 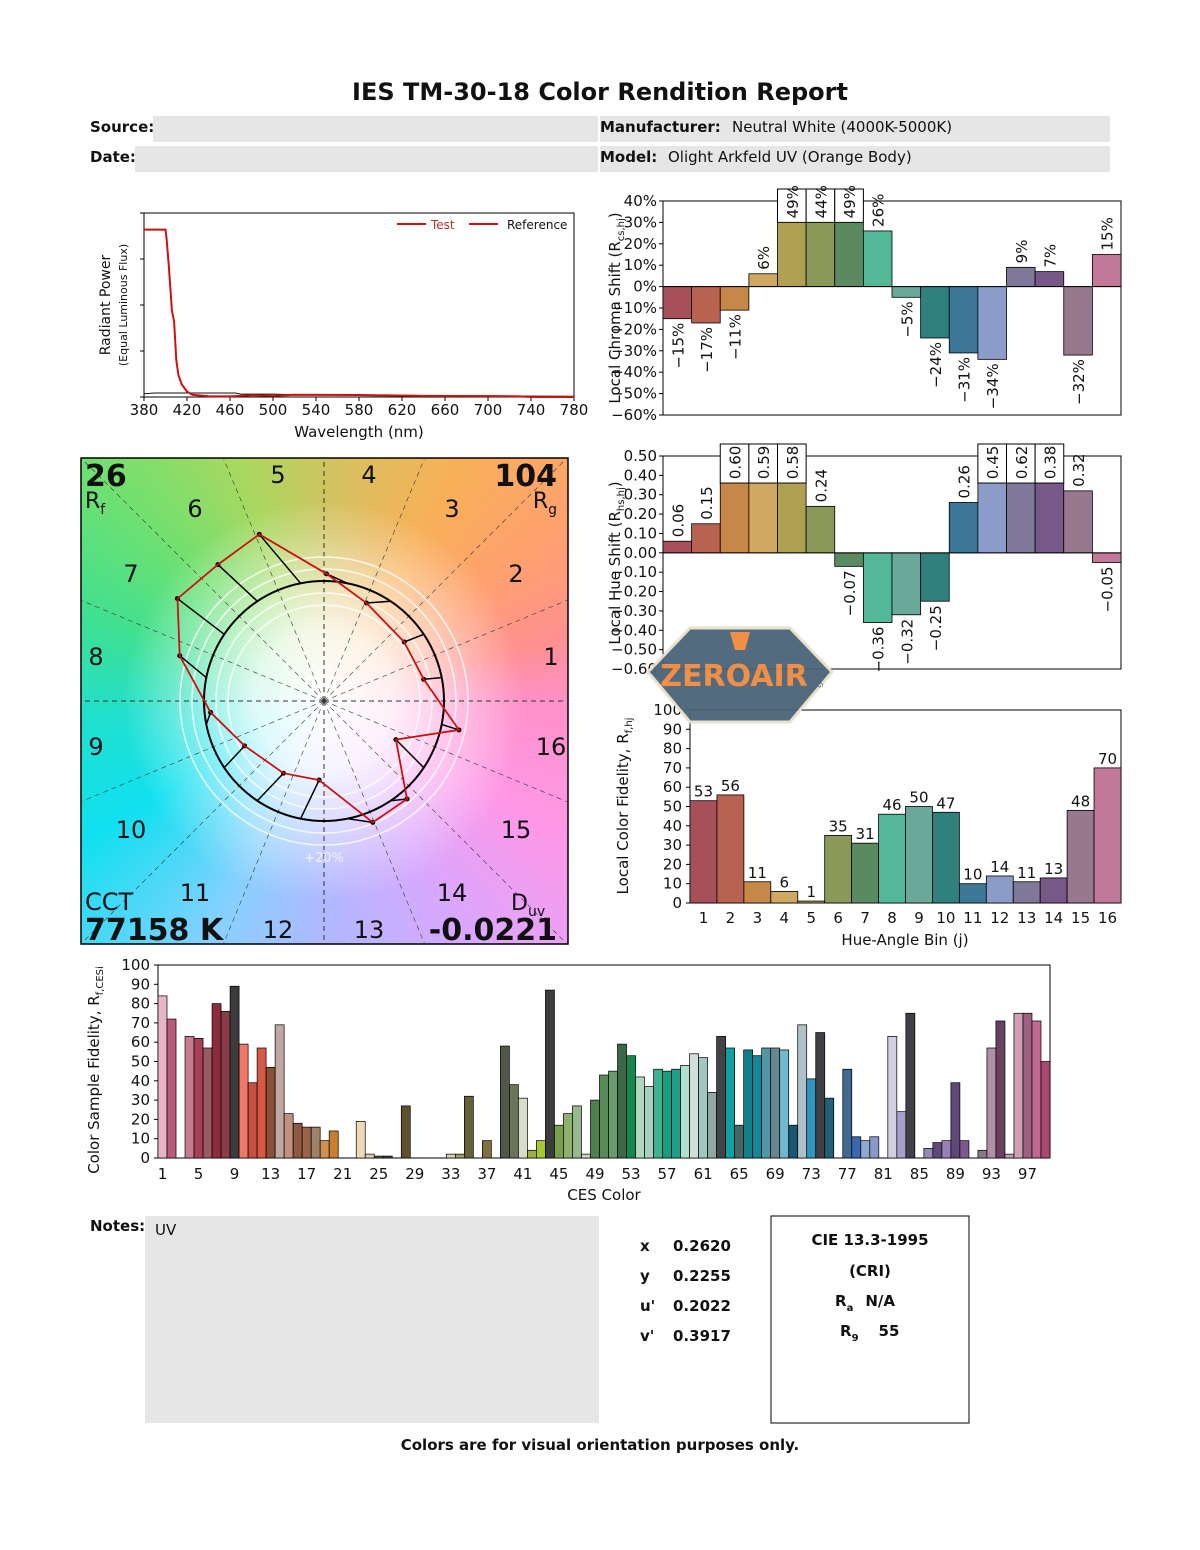 I want to click on rf-label: Rf, so click(x=95, y=503).